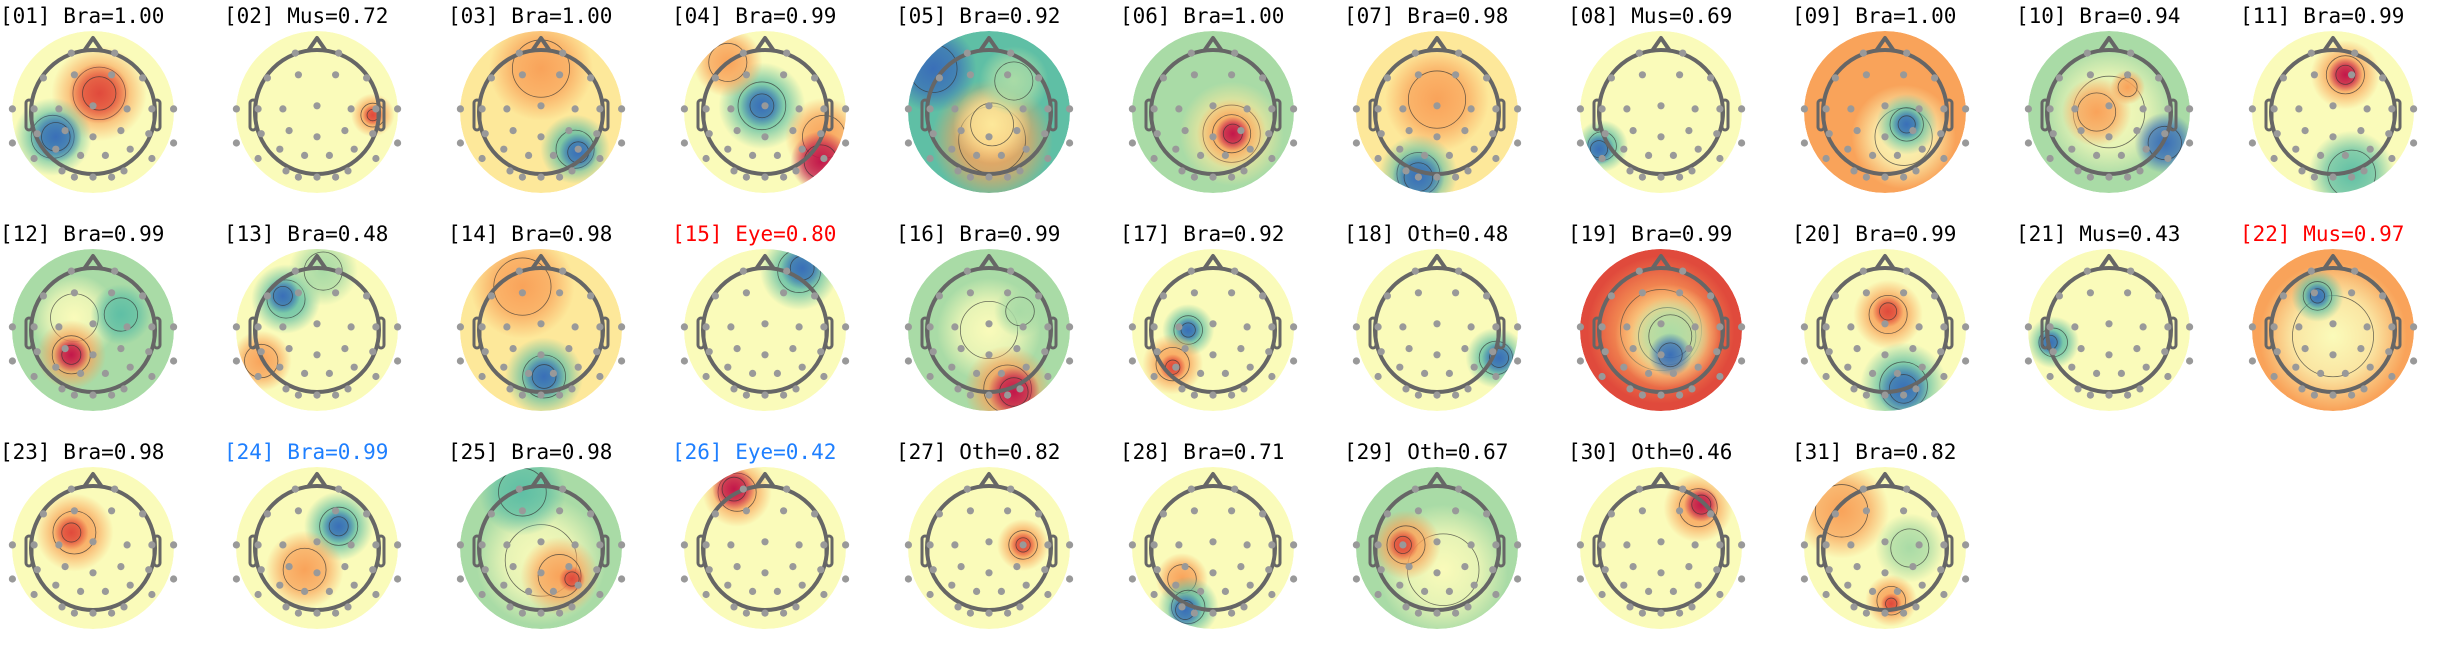 Image resolution: width=2438 pixels, height=667 pixels. Describe the element at coordinates (1885, 330) in the screenshot. I see `scalp-topomap` at that location.